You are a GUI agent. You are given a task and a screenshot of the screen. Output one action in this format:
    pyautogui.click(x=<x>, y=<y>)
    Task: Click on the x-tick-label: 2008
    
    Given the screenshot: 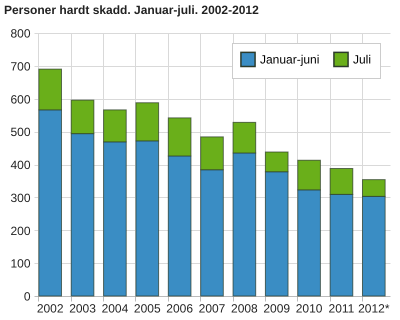 What is the action you would take?
    pyautogui.click(x=244, y=309)
    